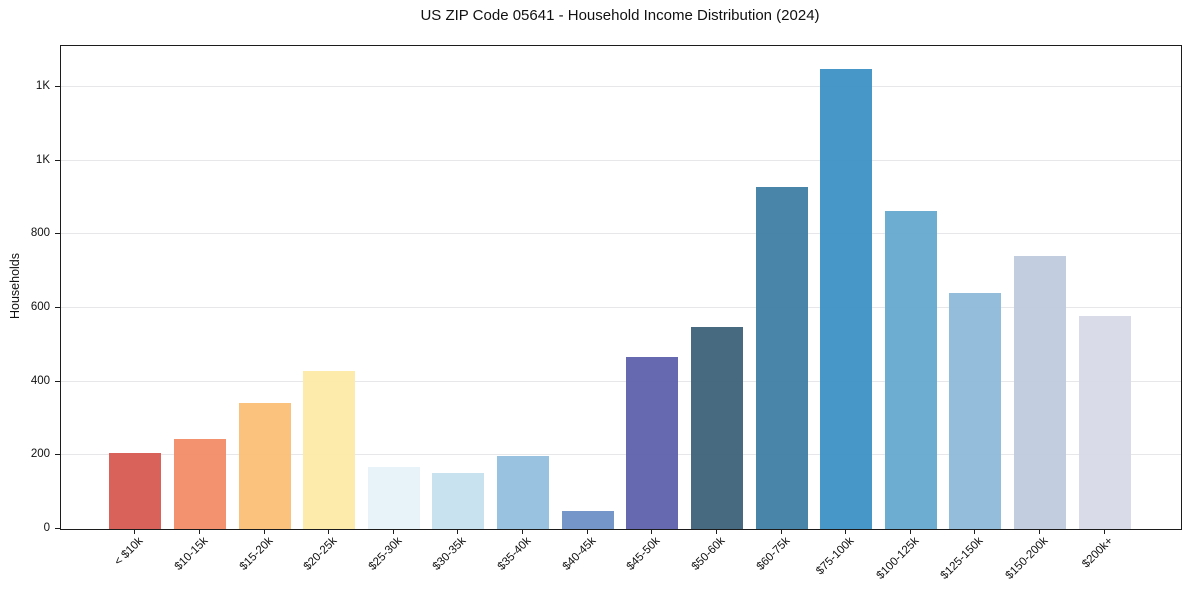 The height and width of the screenshot is (590, 1189). Describe the element at coordinates (1097, 553) in the screenshot. I see `x-tick-label: $200k+` at that location.